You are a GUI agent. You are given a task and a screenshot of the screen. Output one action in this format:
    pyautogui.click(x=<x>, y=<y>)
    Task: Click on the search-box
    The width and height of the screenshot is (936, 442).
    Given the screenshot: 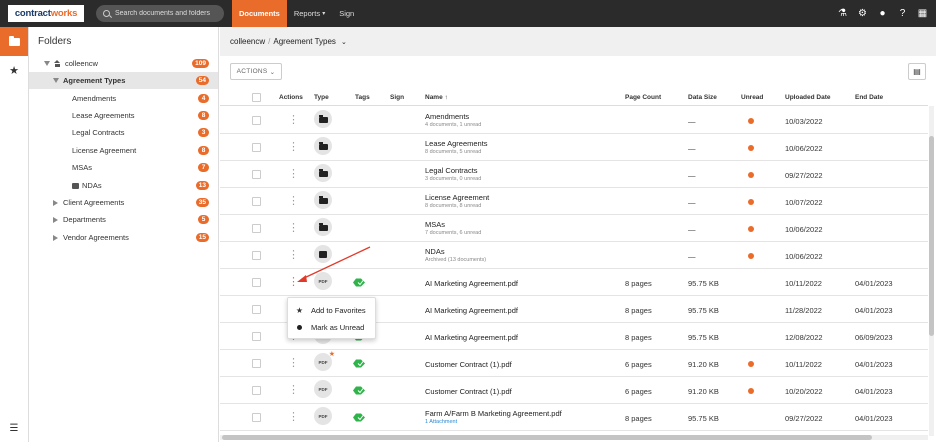 What is the action you would take?
    pyautogui.click(x=160, y=13)
    